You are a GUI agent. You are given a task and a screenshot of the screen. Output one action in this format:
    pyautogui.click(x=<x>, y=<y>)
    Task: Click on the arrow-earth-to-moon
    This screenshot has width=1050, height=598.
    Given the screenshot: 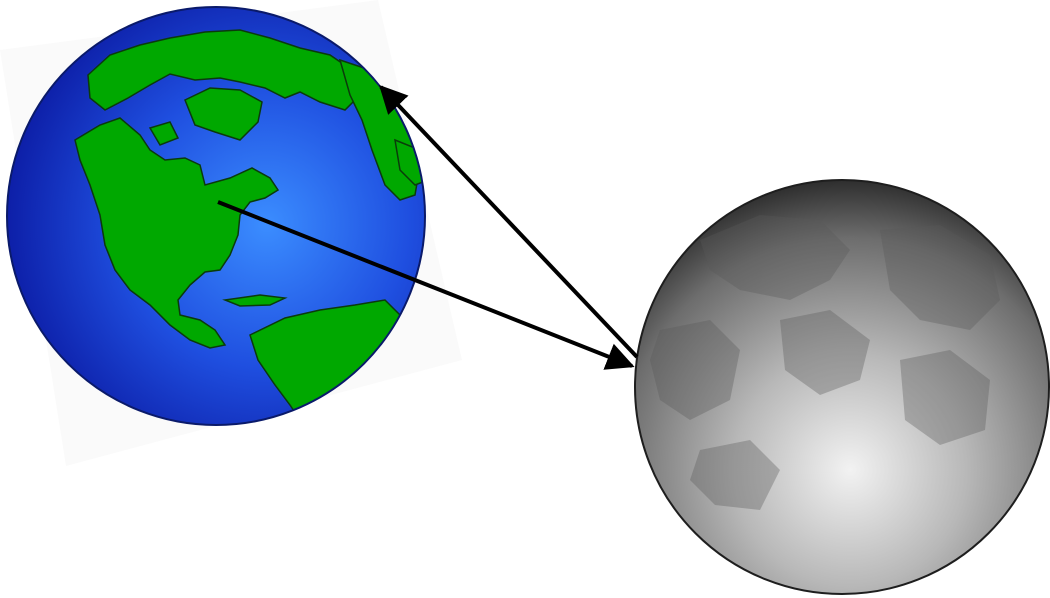 What is the action you would take?
    pyautogui.click(x=426, y=285)
    